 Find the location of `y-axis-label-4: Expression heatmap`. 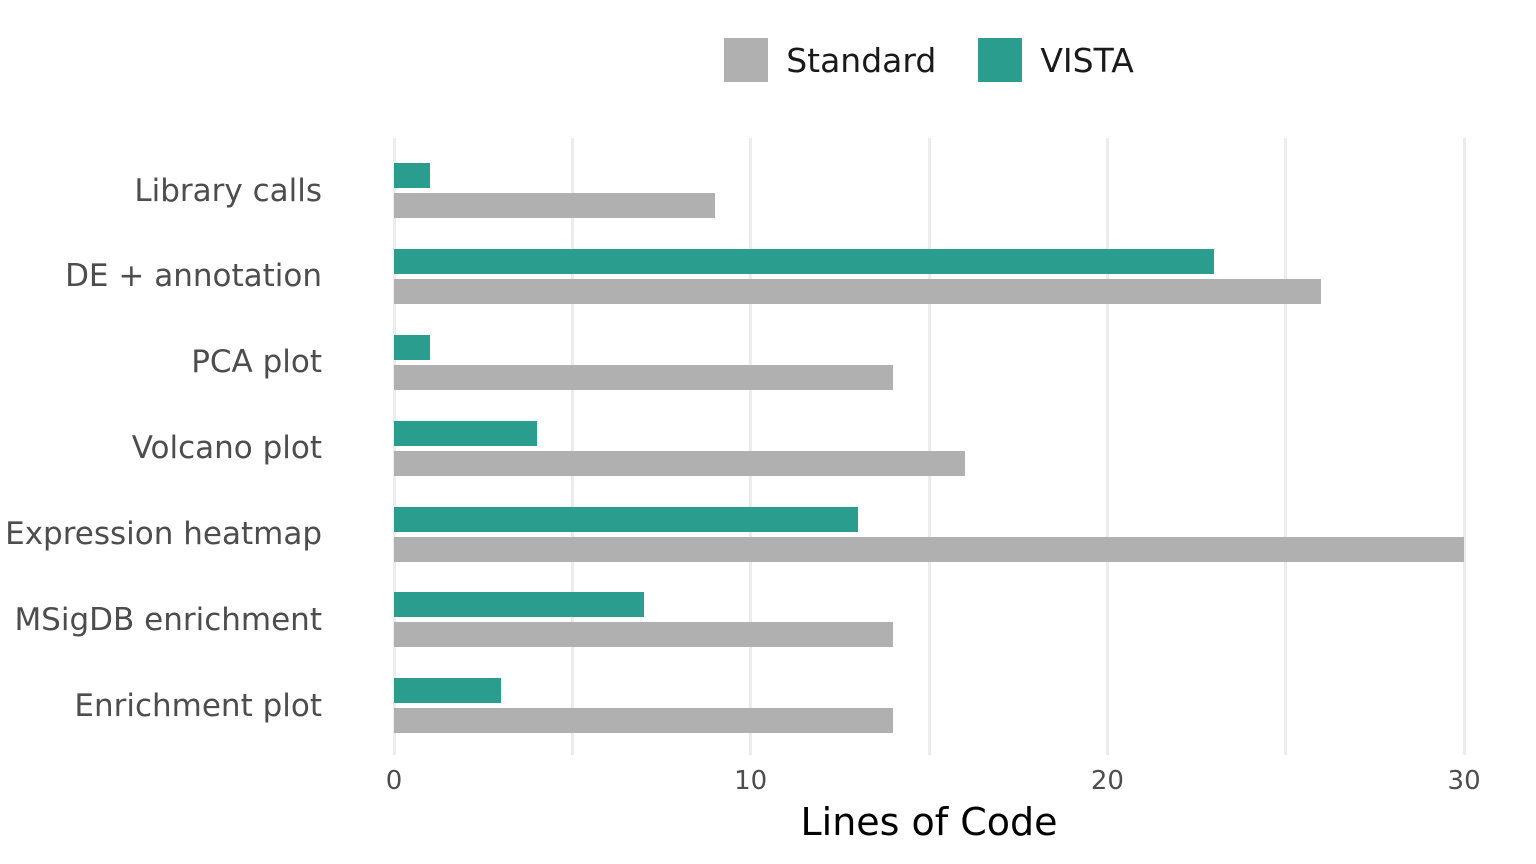

y-axis-label-4: Expression heatmap is located at coordinates (163, 534).